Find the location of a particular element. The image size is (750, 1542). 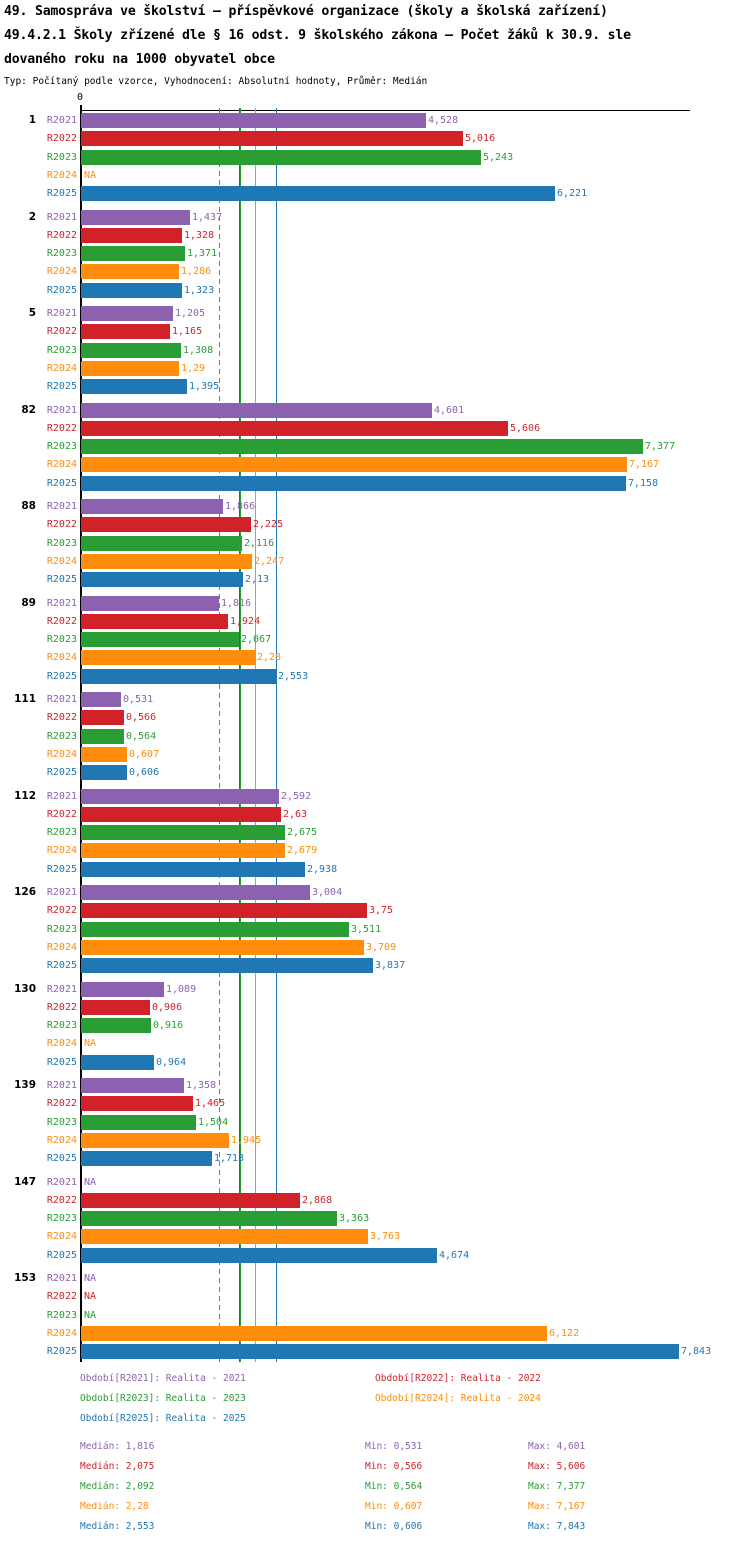

bar-value-label: 2,13 is located at coordinates (257, 580).